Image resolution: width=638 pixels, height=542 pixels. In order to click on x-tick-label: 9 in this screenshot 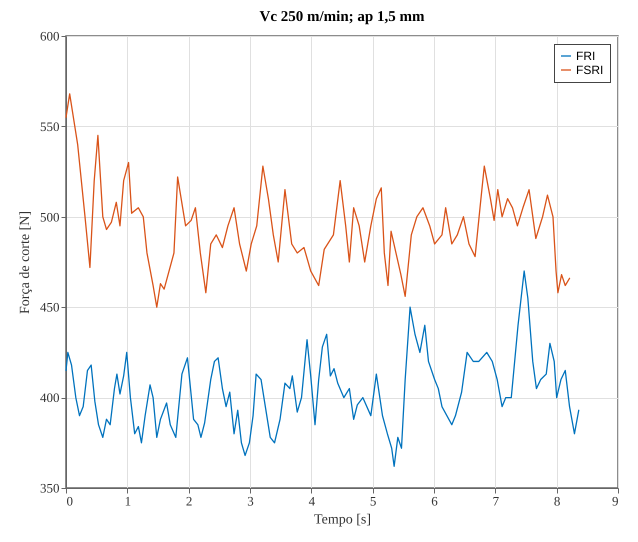, I will do `click(615, 501)`.